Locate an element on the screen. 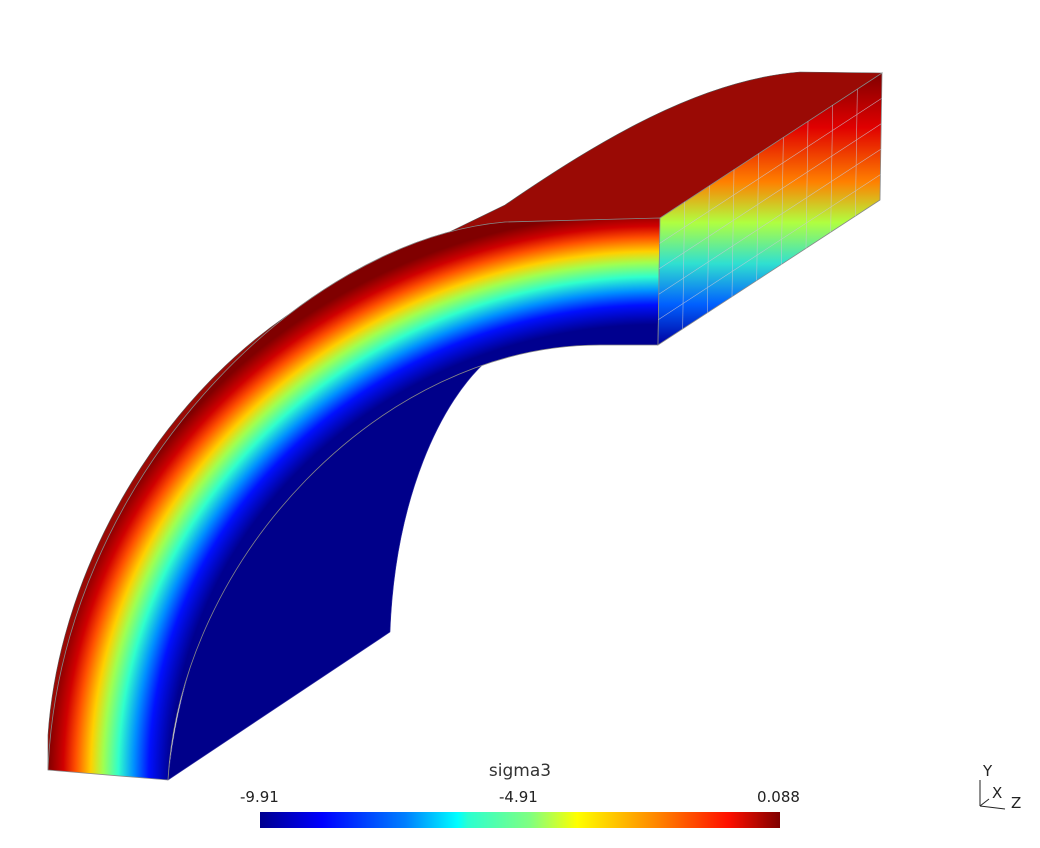 The height and width of the screenshot is (848, 1040). colorbar-title: sigma3 is located at coordinates (520, 771).